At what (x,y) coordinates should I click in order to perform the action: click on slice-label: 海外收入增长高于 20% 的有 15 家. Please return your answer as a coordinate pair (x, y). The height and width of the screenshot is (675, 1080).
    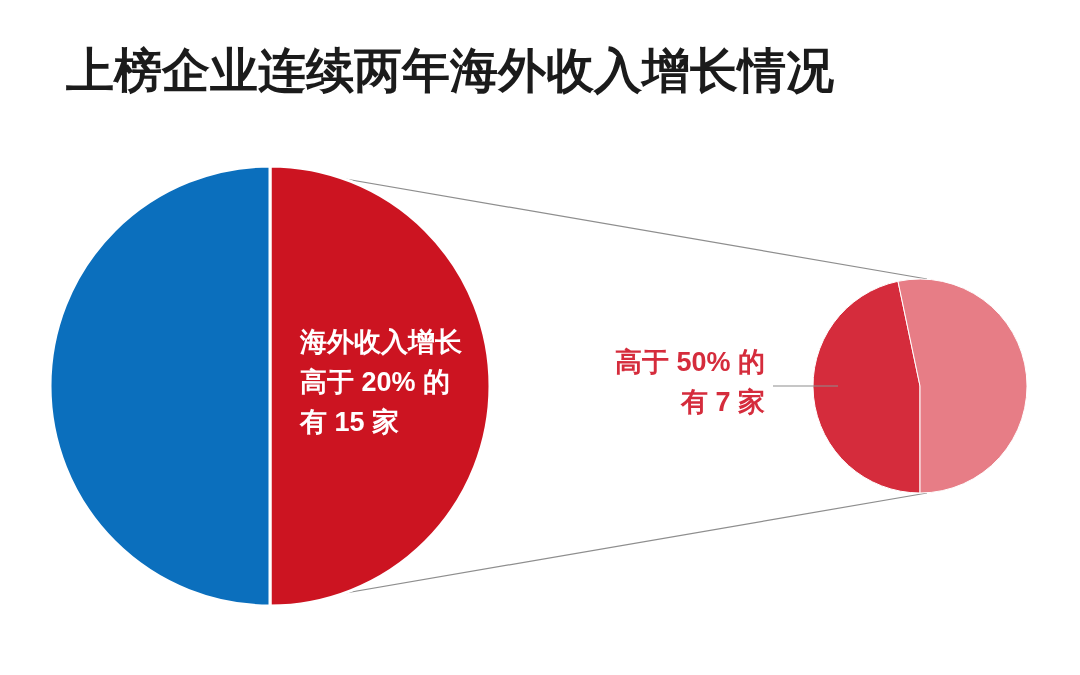
    Looking at the image, I should click on (380, 382).